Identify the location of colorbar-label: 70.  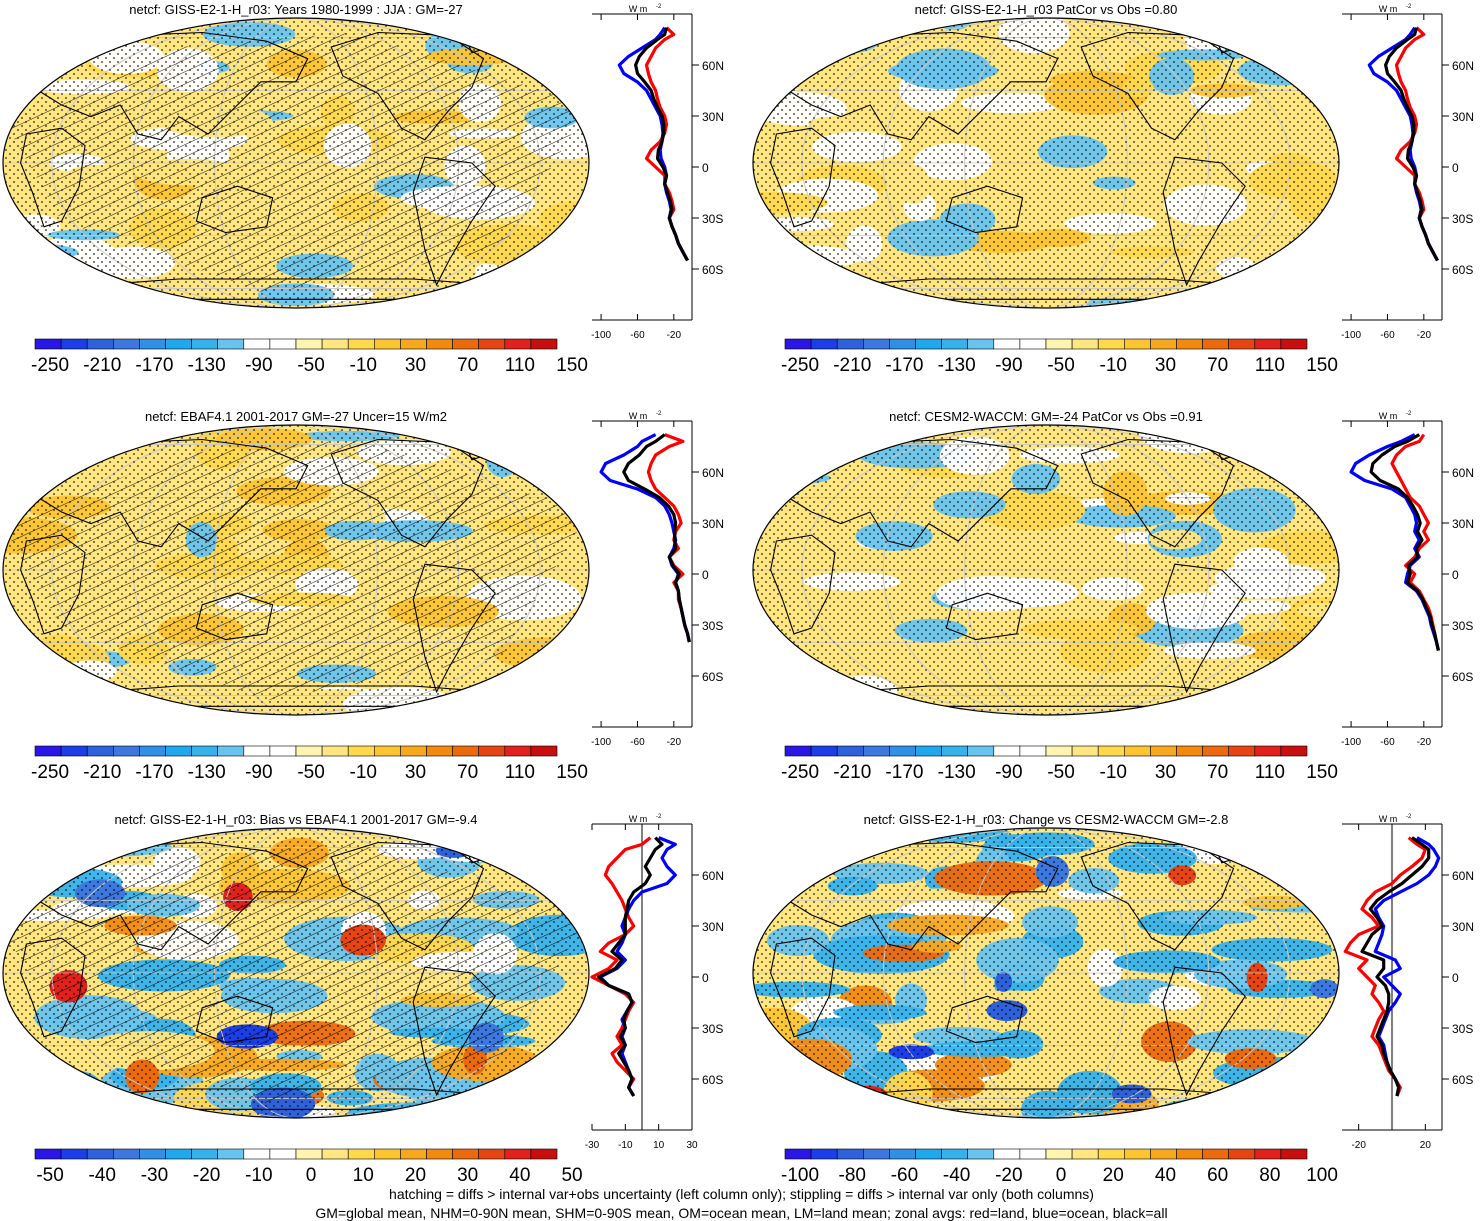
(1217, 365).